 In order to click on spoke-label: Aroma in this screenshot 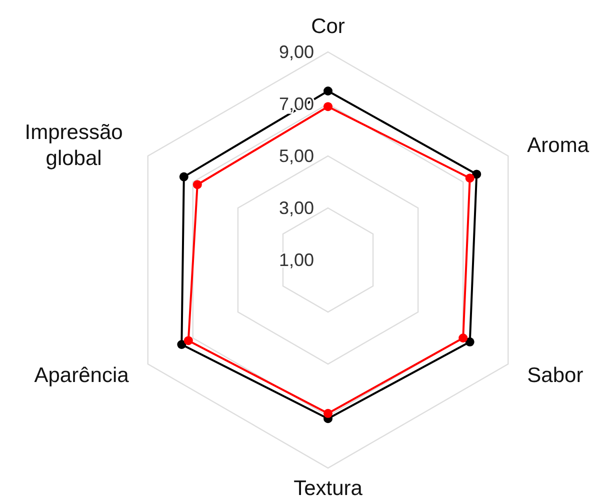, I will do `click(558, 145)`.